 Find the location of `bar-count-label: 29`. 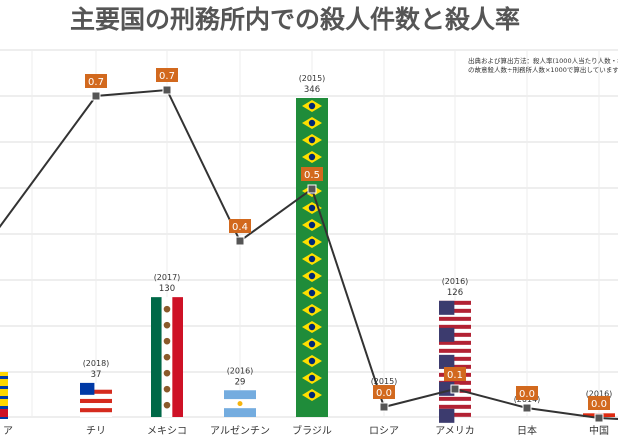

bar-count-label: 29 is located at coordinates (240, 382).